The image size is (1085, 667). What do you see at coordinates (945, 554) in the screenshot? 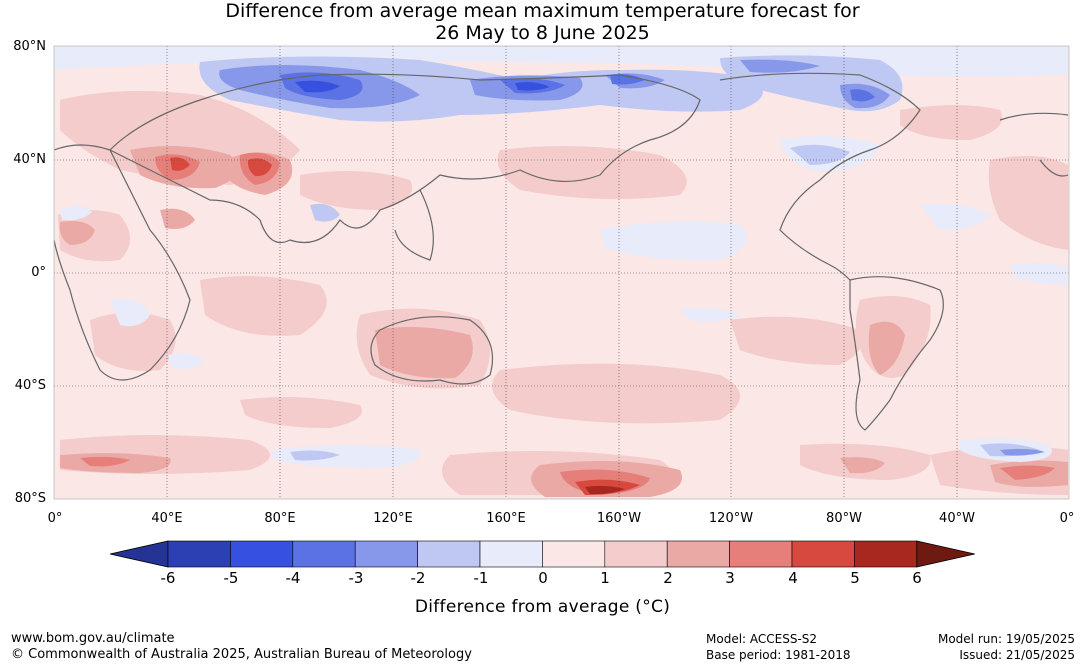
I see `colorbar-extend-high` at bounding box center [945, 554].